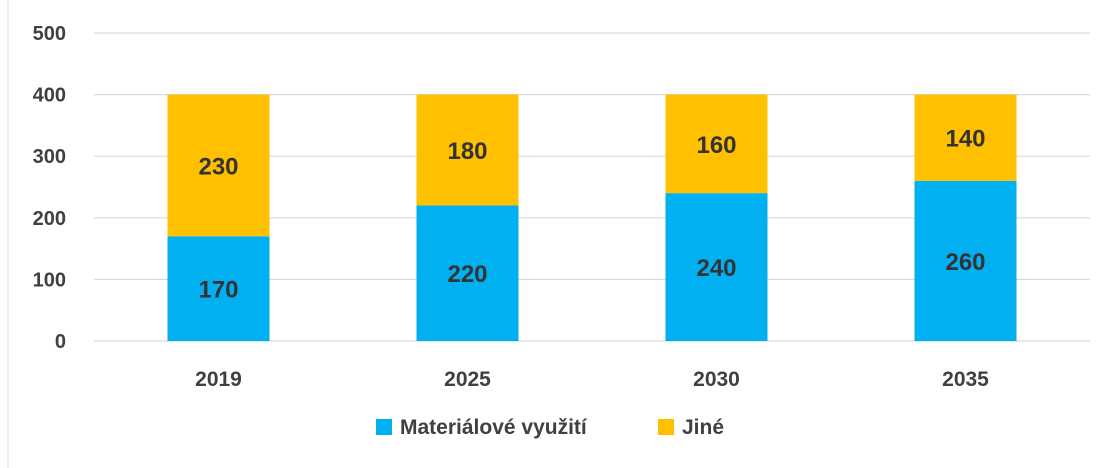  I want to click on legend-swatch-jine, so click(666, 427).